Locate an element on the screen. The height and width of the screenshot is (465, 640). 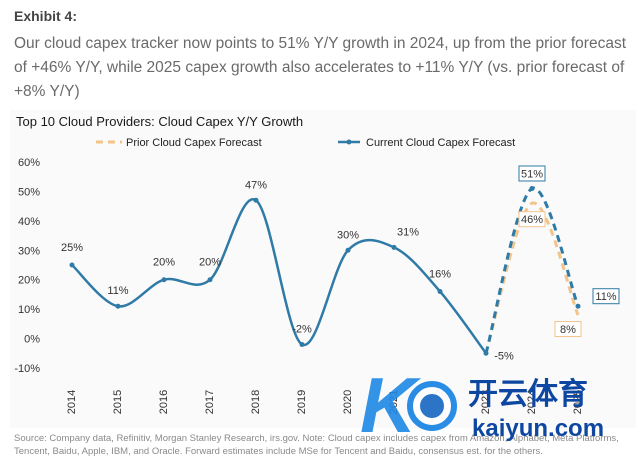
data-label-prior-2024: 46% is located at coordinates (532, 220).